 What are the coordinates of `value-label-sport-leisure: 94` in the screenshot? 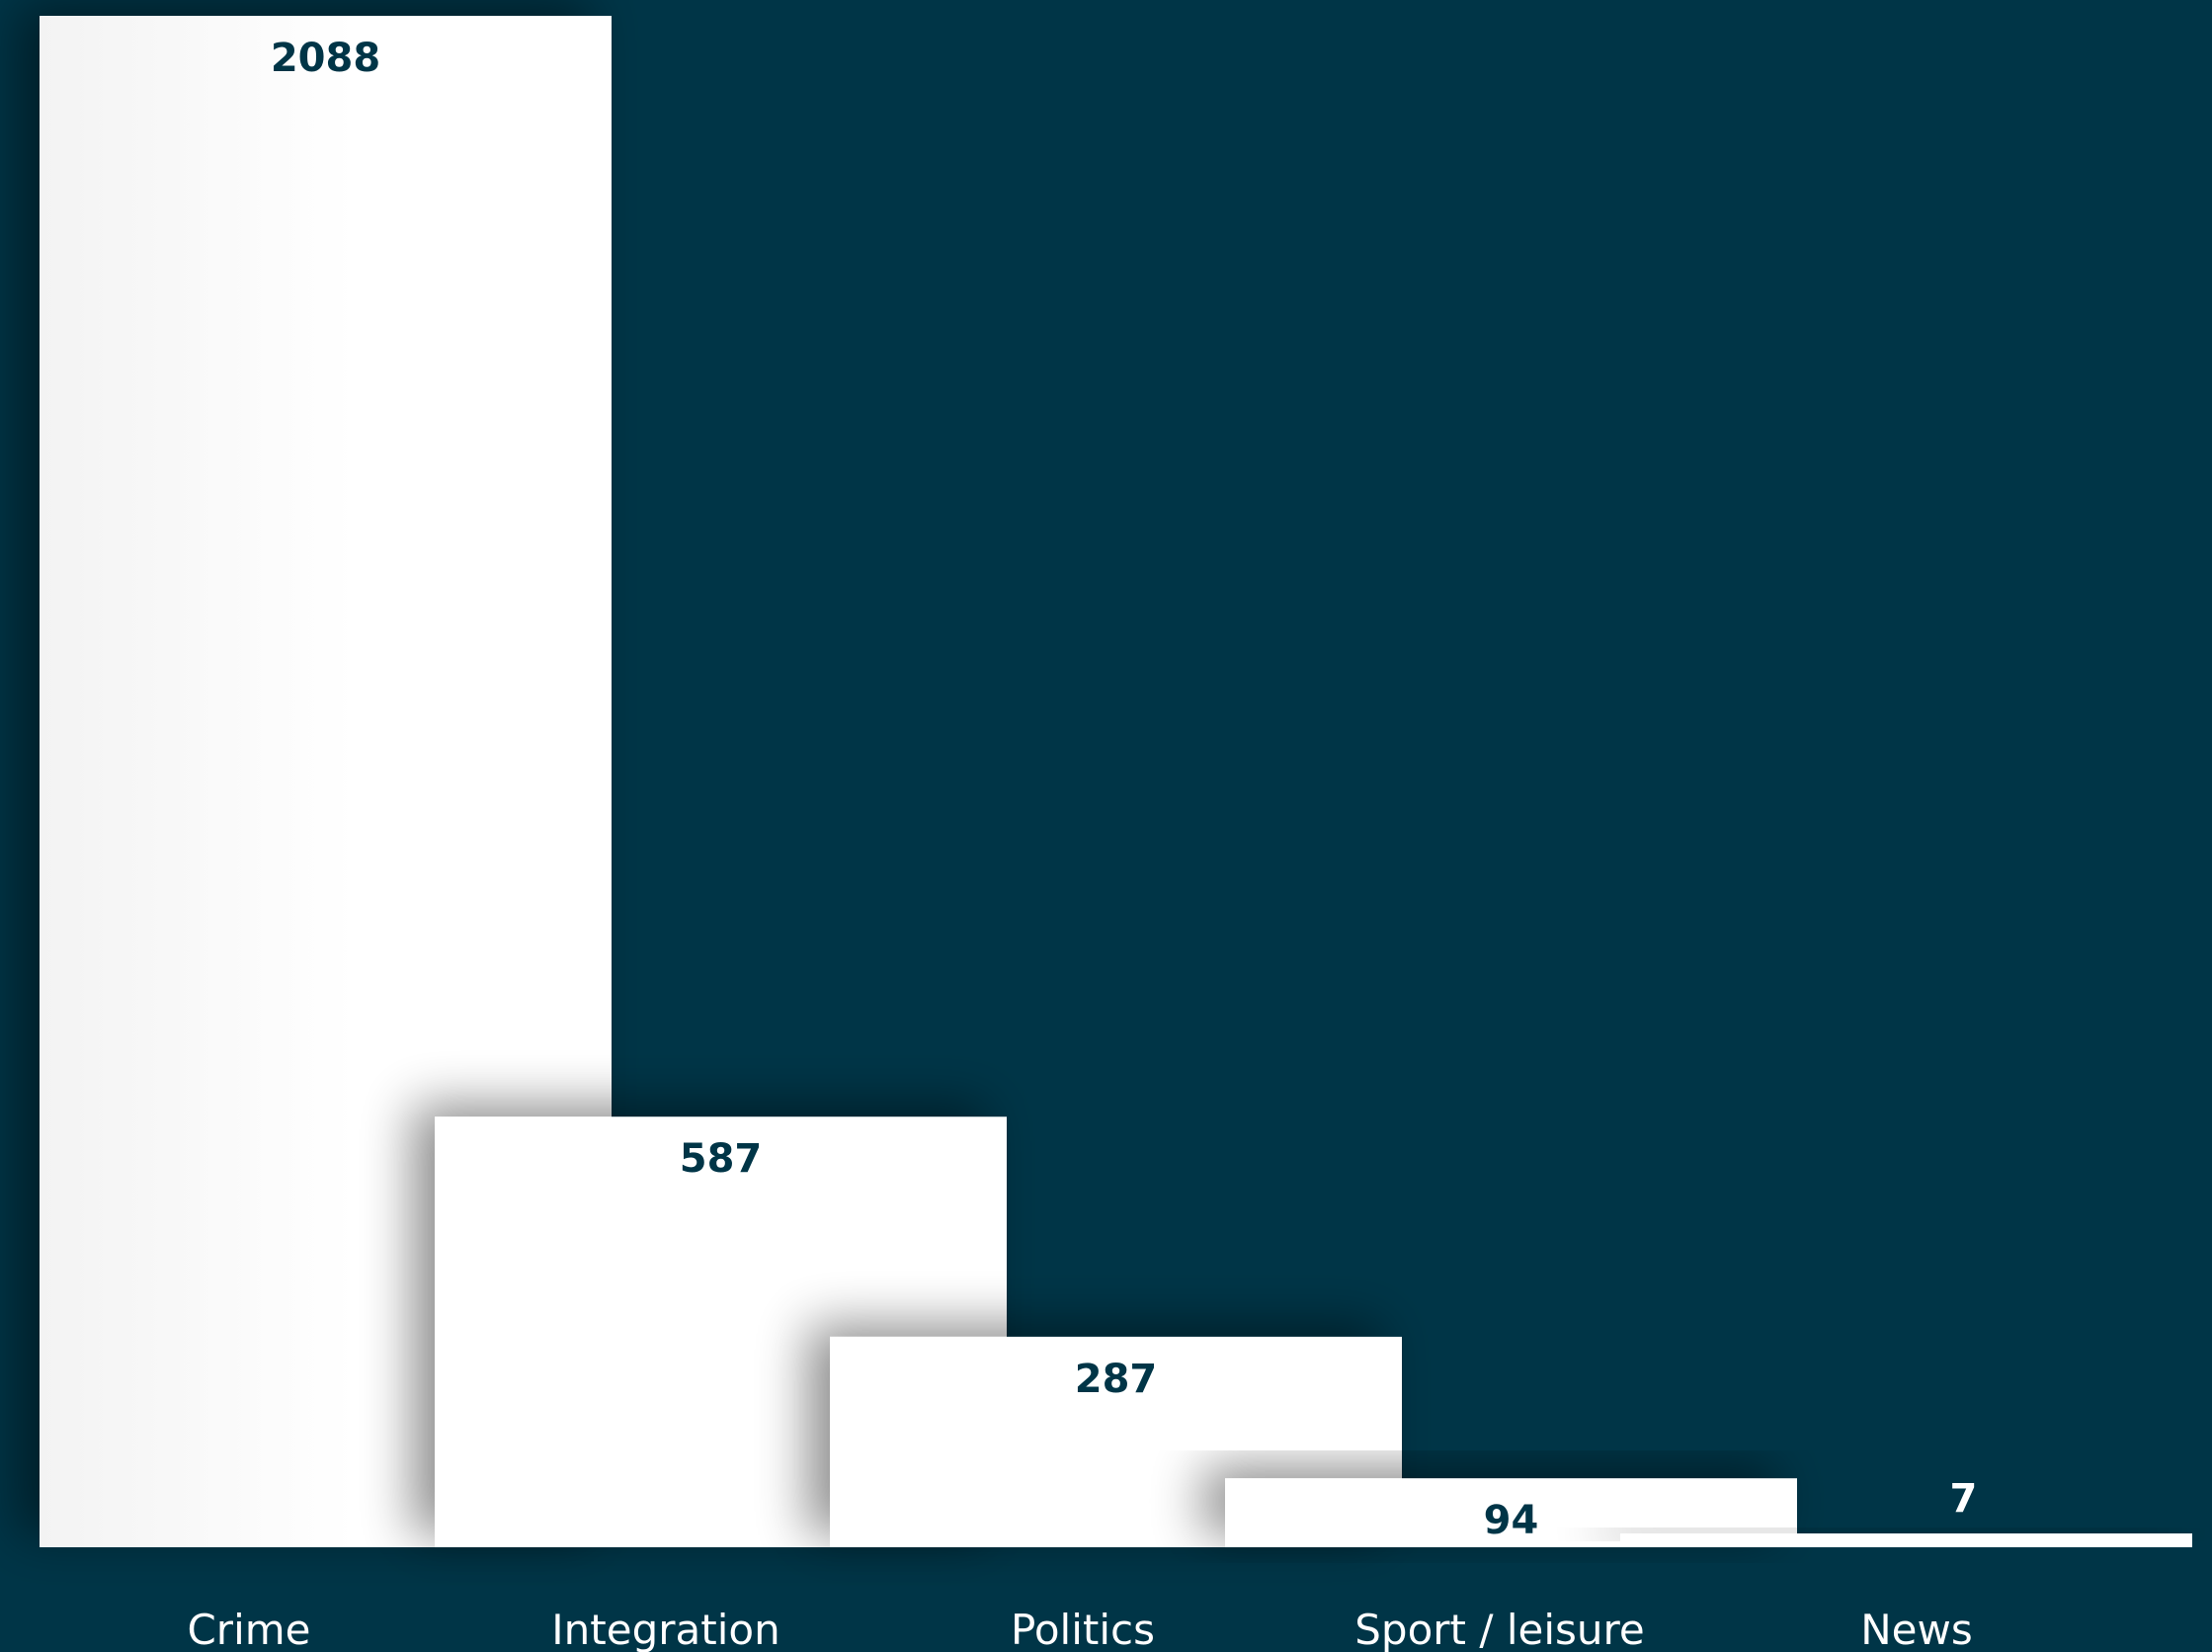 It's located at (1511, 1520).